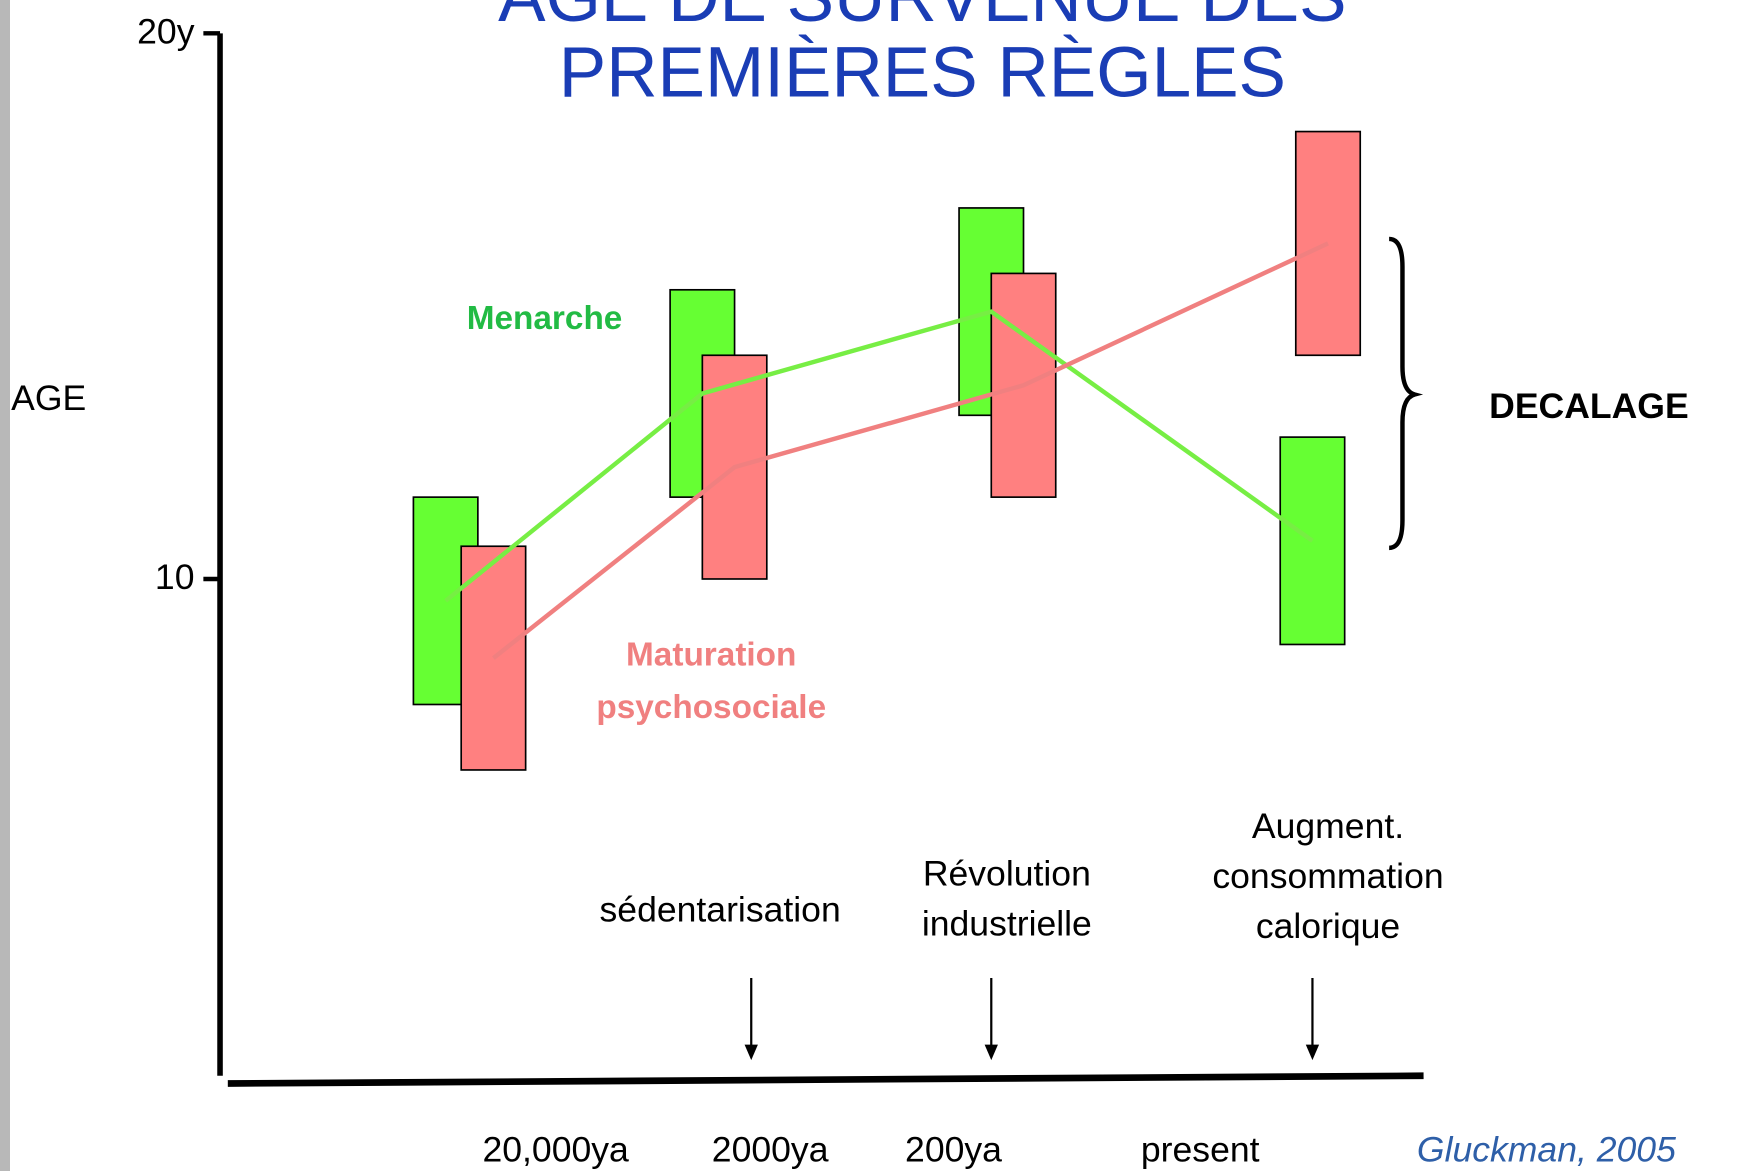 This screenshot has width=1737, height=1171. What do you see at coordinates (922, 18) in the screenshot?
I see `title: AGE DE SURVENUE DES` at bounding box center [922, 18].